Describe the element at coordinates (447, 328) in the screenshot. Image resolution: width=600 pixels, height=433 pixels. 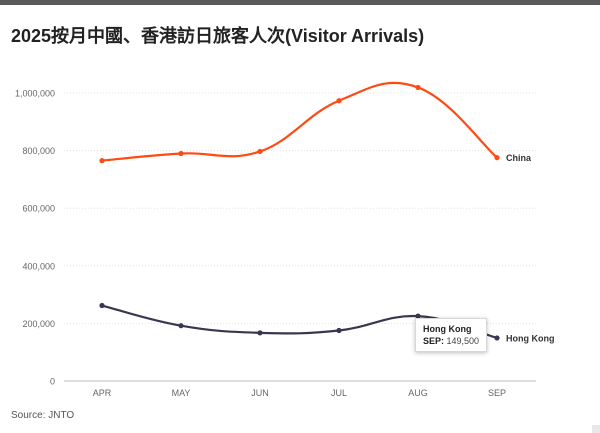
I see `tooltip-series-name: Hong Kong` at that location.